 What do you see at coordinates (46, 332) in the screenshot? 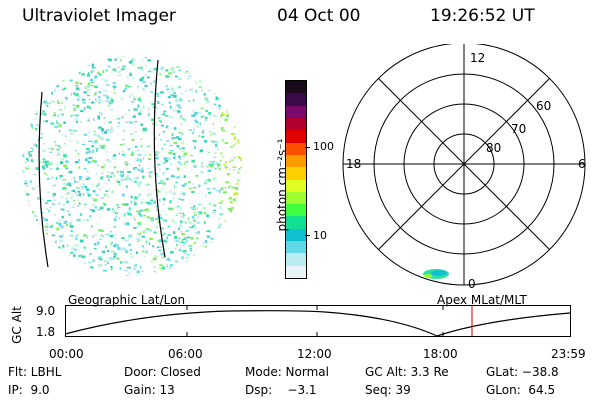
I see `ytick-1-8: 1.8` at bounding box center [46, 332].